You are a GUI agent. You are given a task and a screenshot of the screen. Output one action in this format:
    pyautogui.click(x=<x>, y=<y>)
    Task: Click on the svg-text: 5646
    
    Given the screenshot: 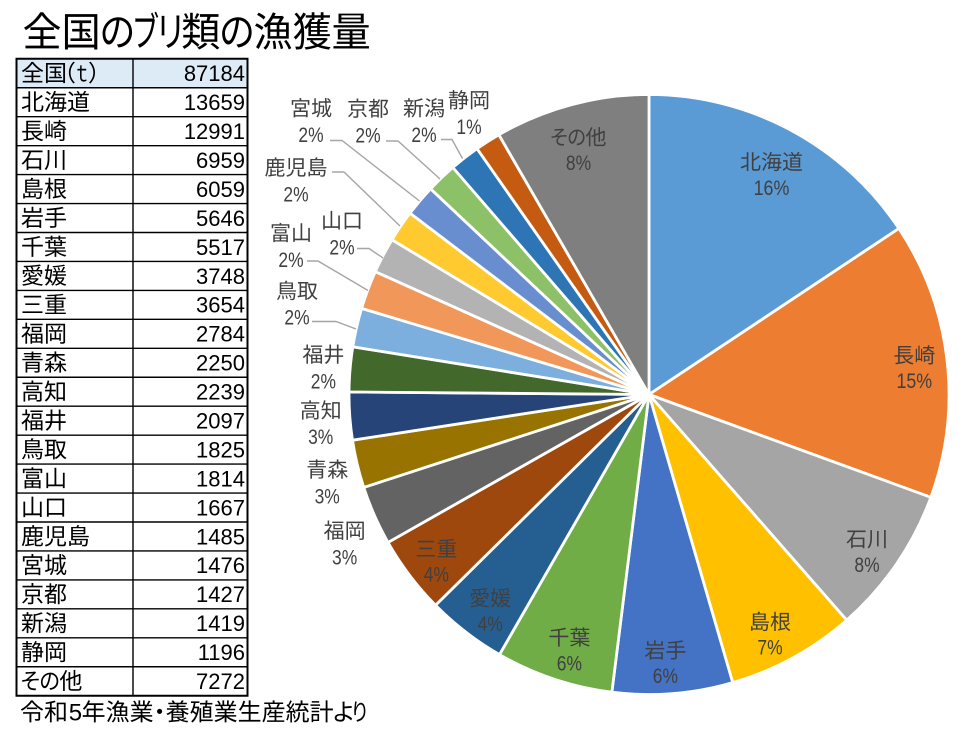 What is the action you would take?
    pyautogui.click(x=220, y=218)
    